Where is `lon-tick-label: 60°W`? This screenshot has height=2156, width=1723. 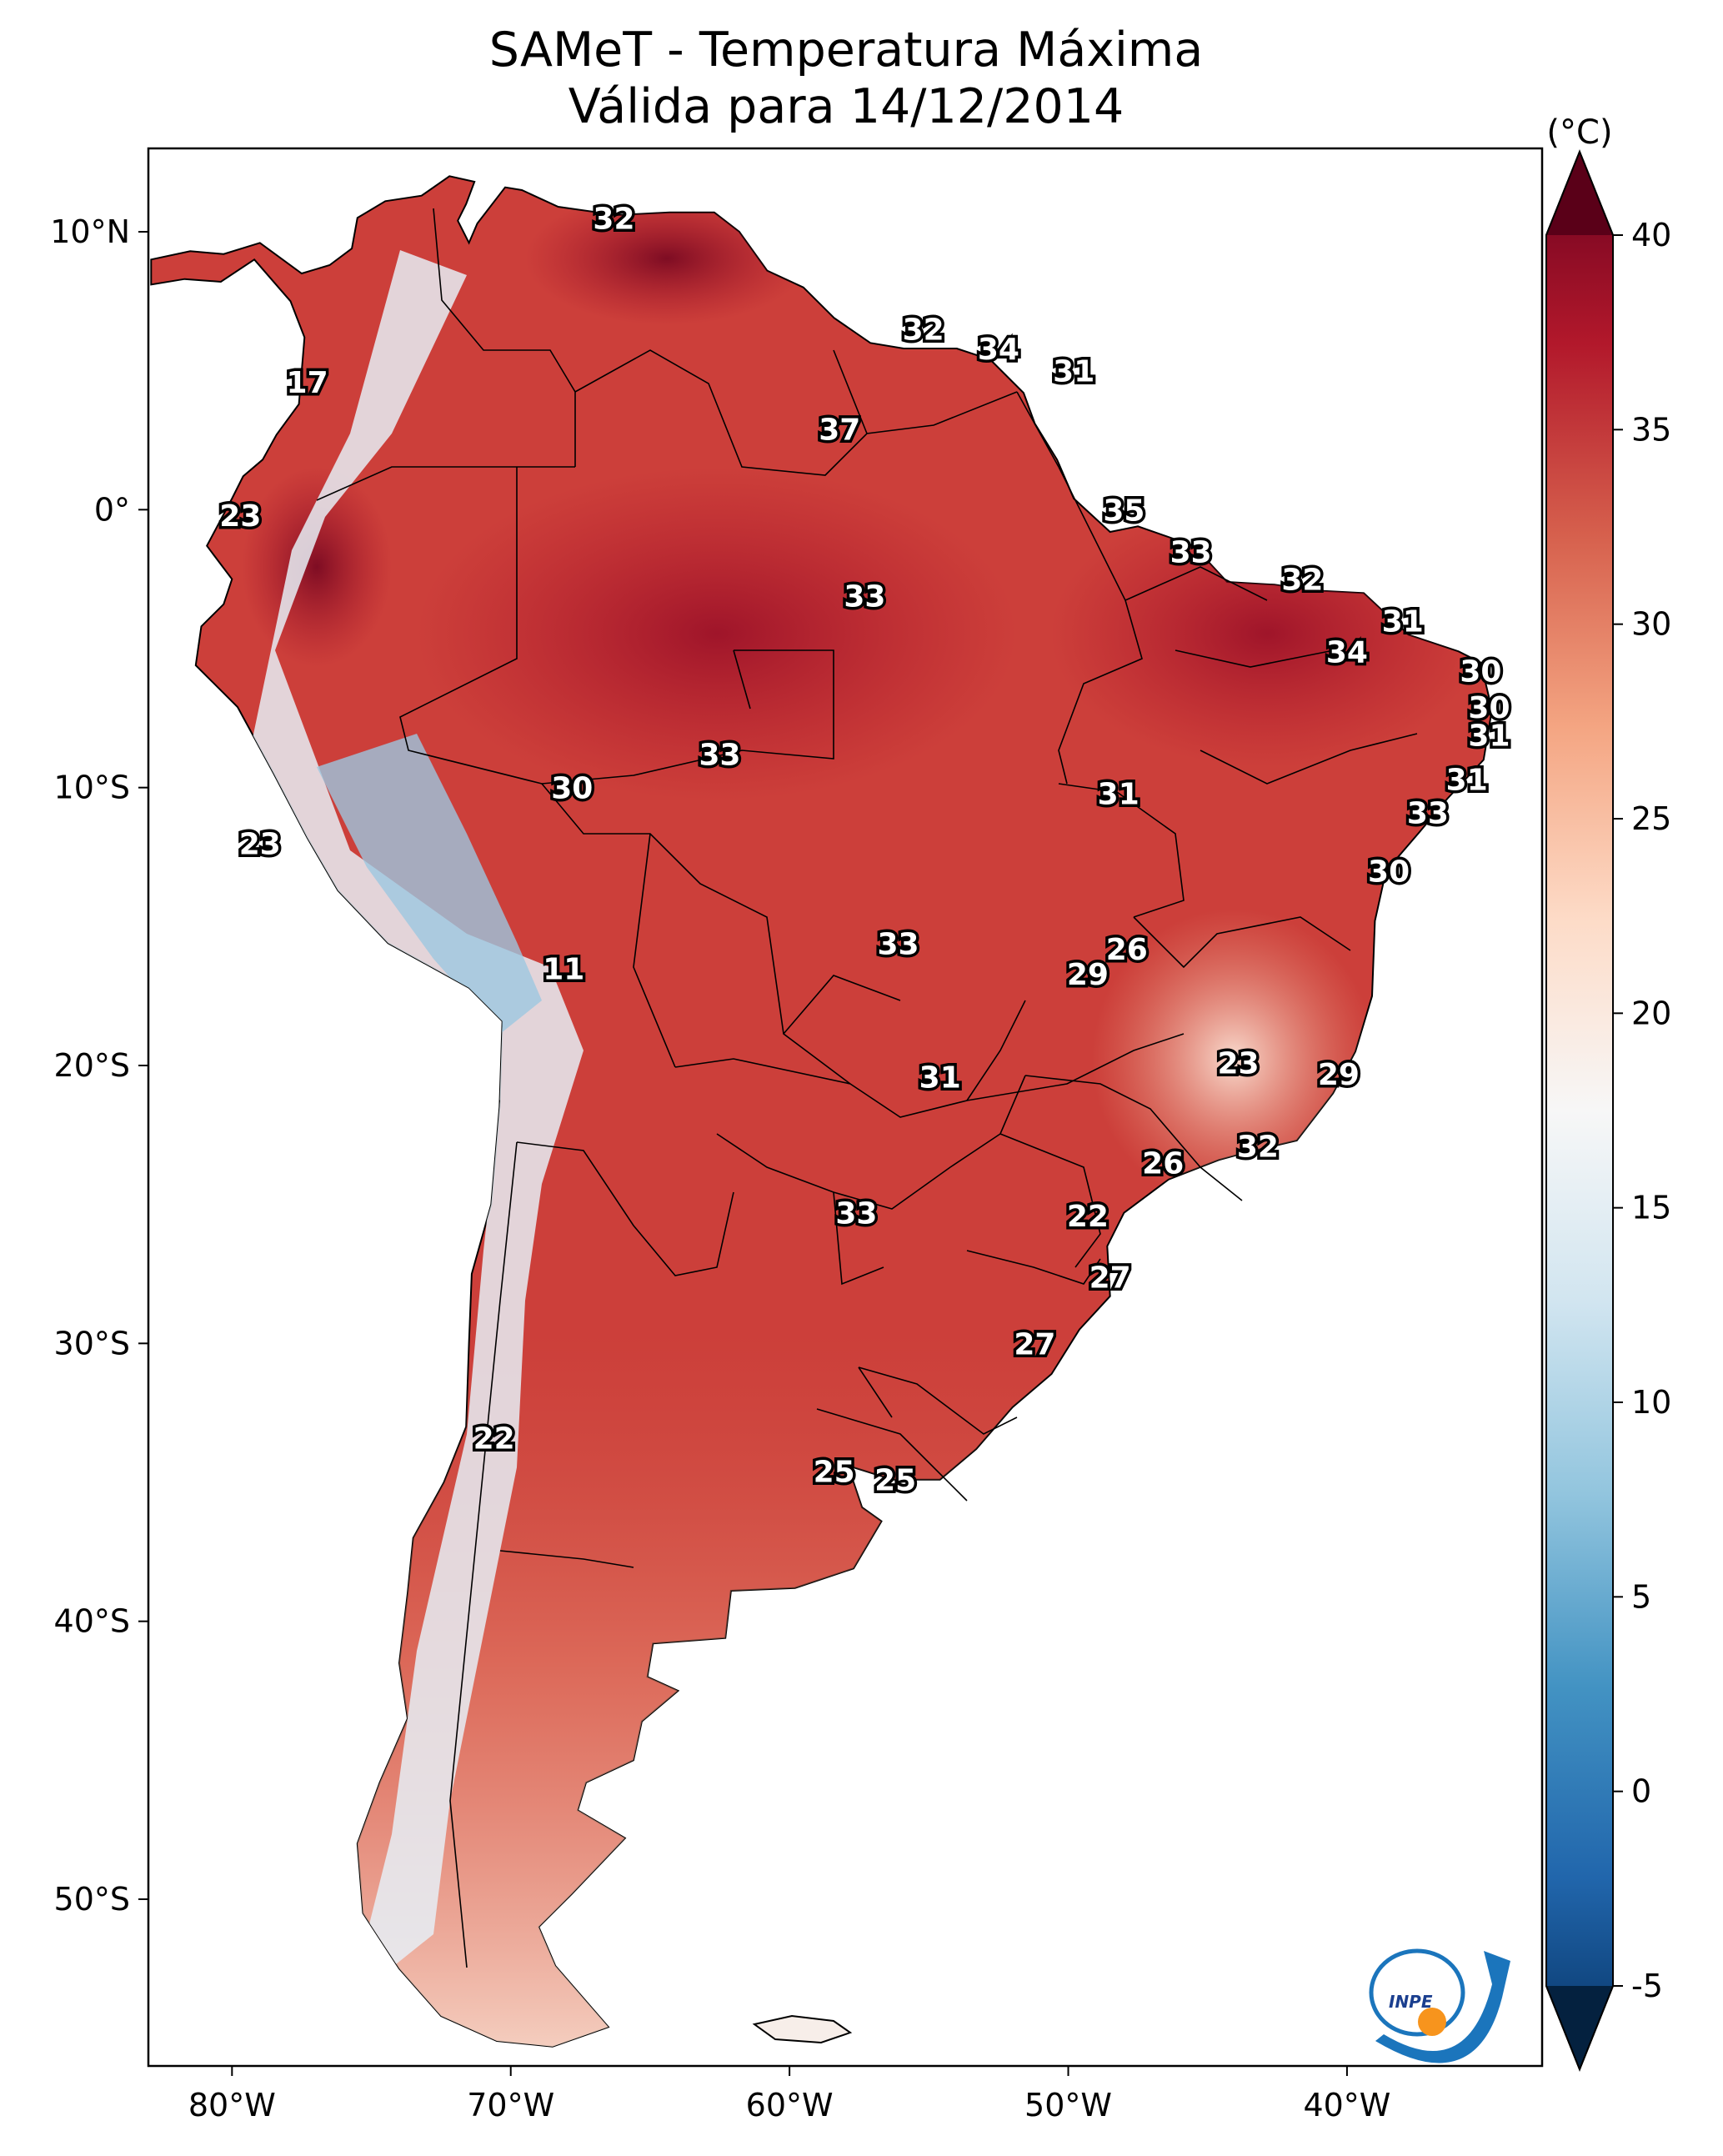
lon-tick-label: 60°W is located at coordinates (790, 2105).